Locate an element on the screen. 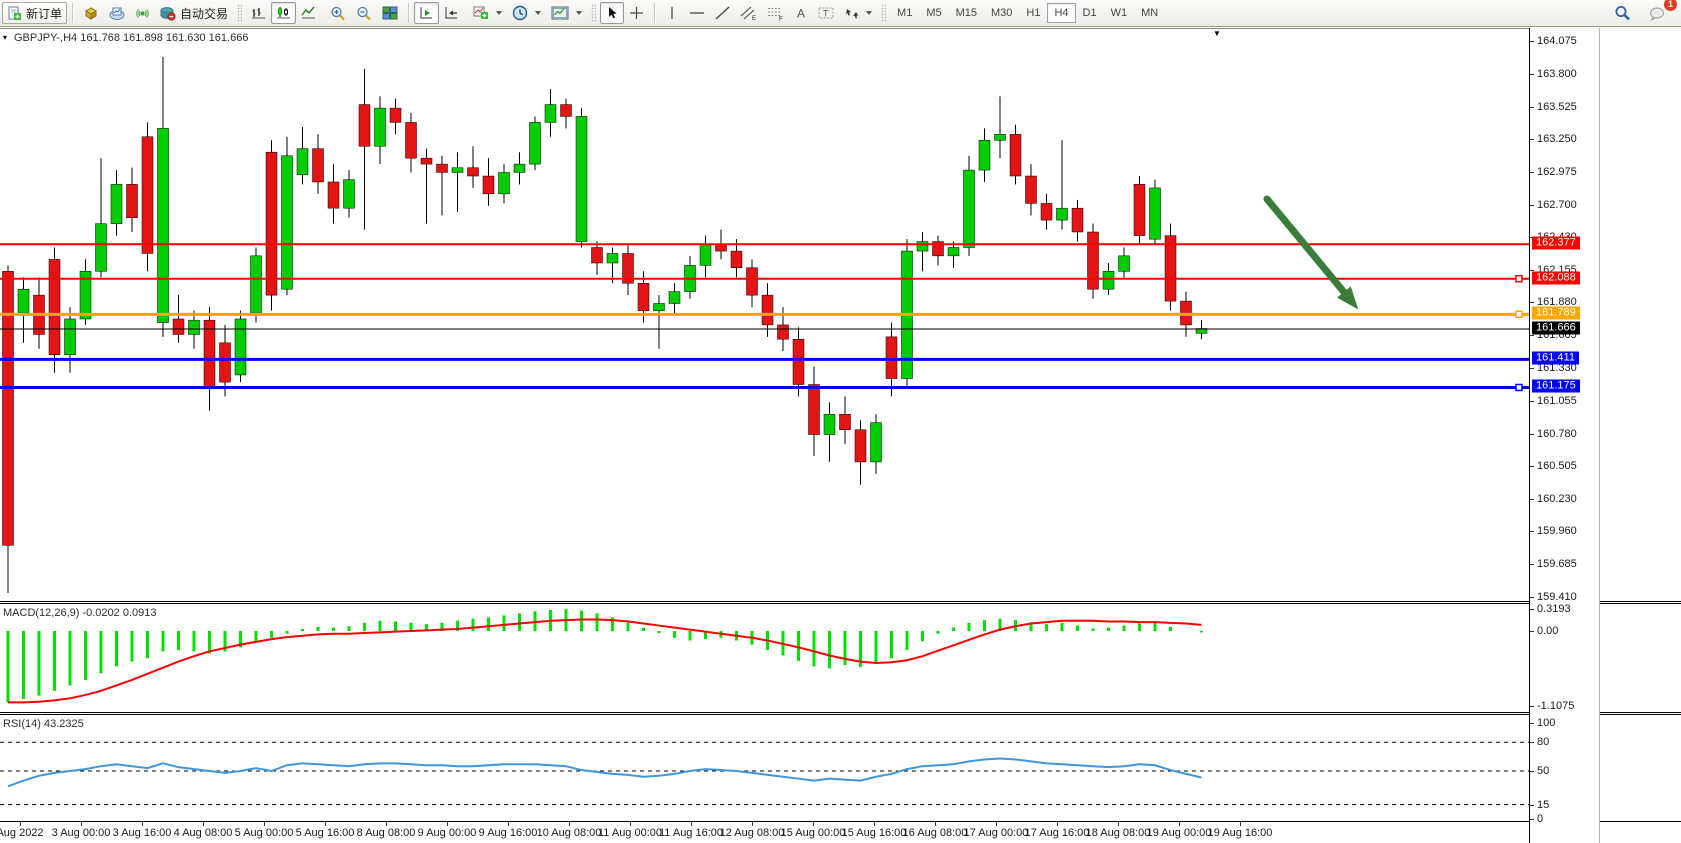 Image resolution: width=1681 pixels, height=843 pixels. date-label: 9 Aug 00:00 is located at coordinates (447, 833).